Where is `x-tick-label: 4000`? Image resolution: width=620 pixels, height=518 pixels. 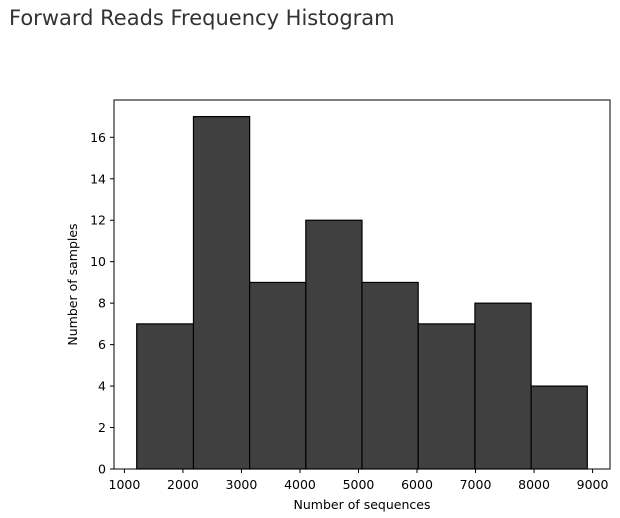 x-tick-label: 4000 is located at coordinates (300, 484).